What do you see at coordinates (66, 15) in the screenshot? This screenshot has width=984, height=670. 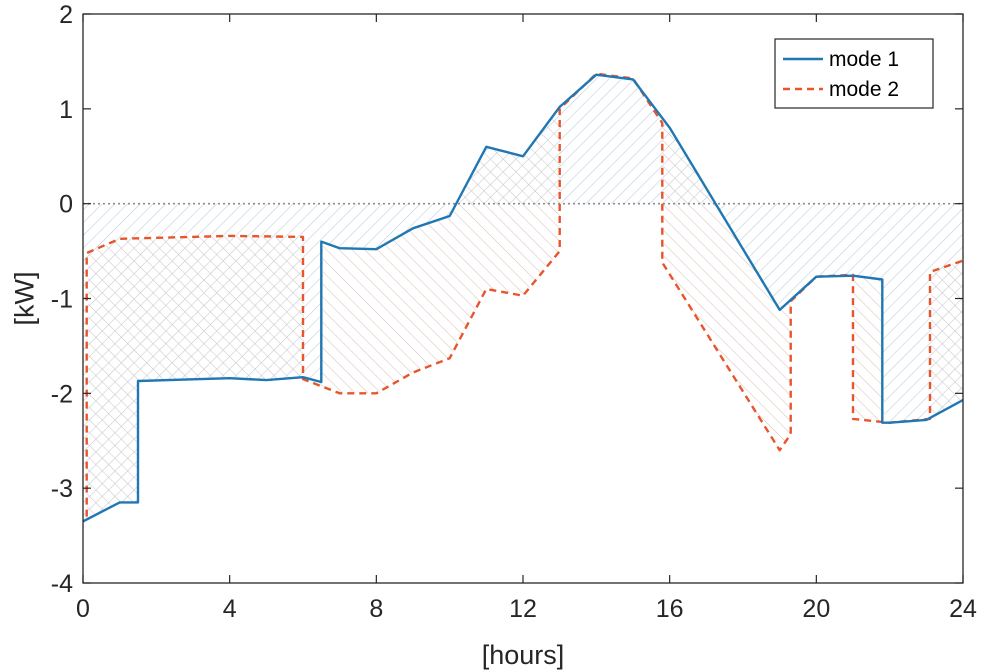 I see `y-tick-label: 2` at bounding box center [66, 15].